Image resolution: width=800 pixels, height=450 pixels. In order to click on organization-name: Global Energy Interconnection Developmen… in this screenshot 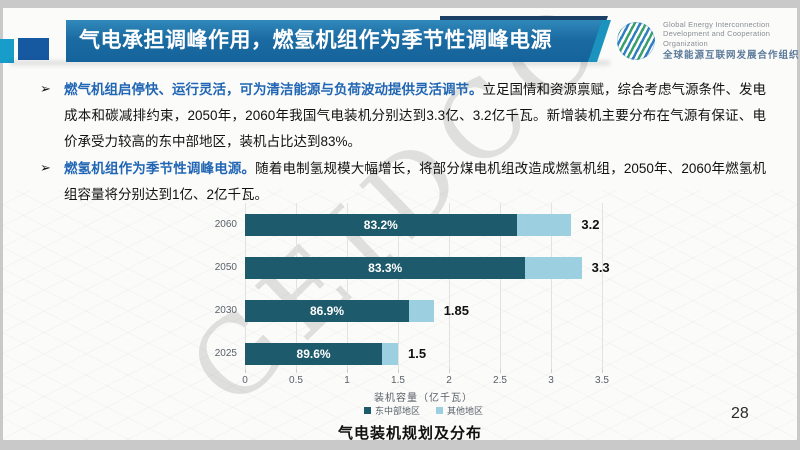, I will do `click(731, 41)`.